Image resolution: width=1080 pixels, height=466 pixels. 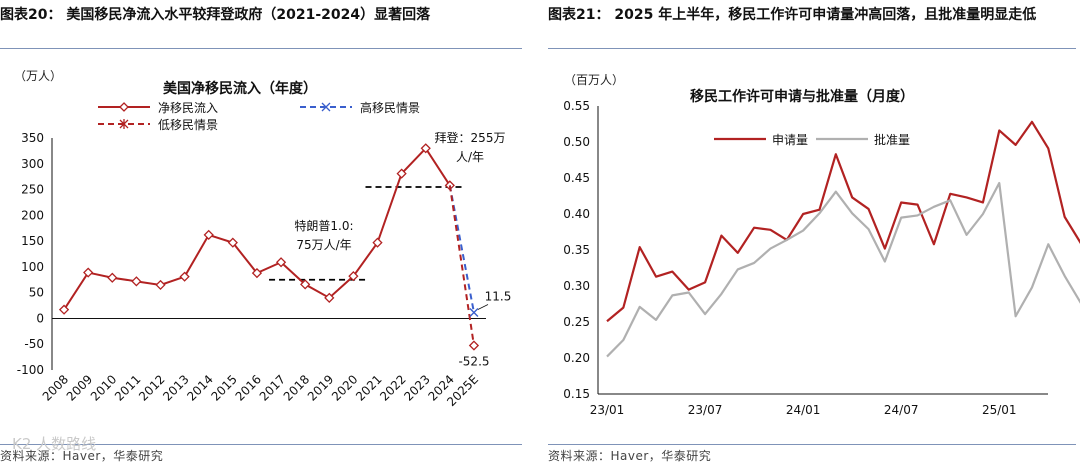 I want to click on legend-low-marker, so click(x=124, y=124).